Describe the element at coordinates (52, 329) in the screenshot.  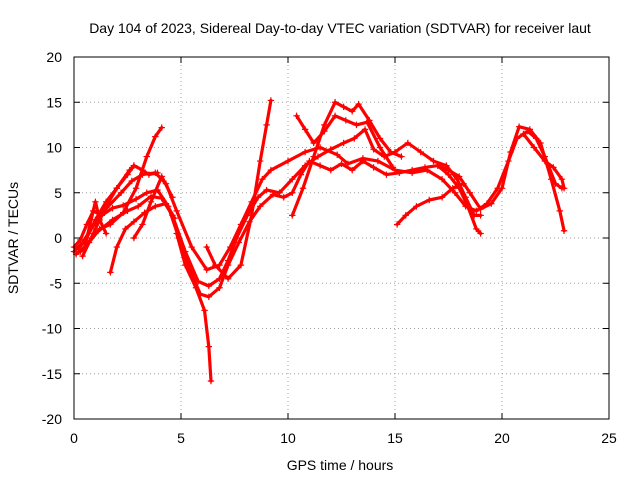
I see `y-tick-label: -10` at that location.